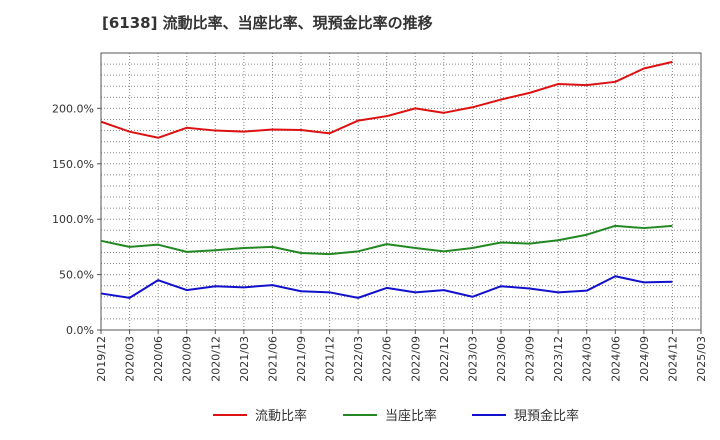  I want to click on x-tick-label: 2023/03, so click(472, 359).